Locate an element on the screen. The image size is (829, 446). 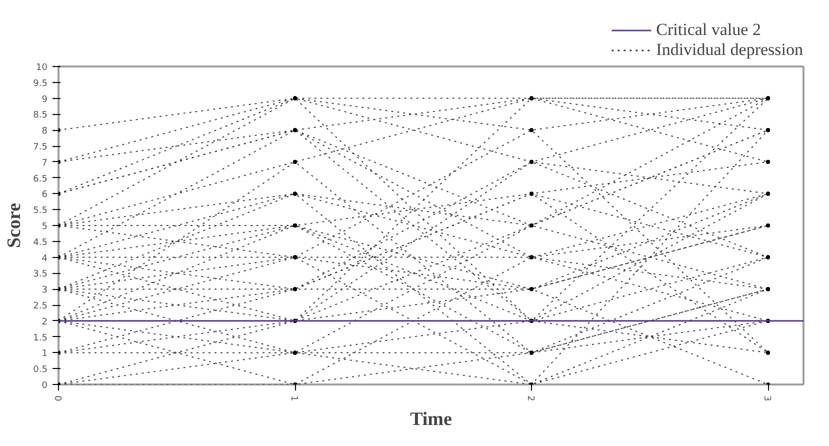
y-tick-label: 4 is located at coordinates (45, 259).